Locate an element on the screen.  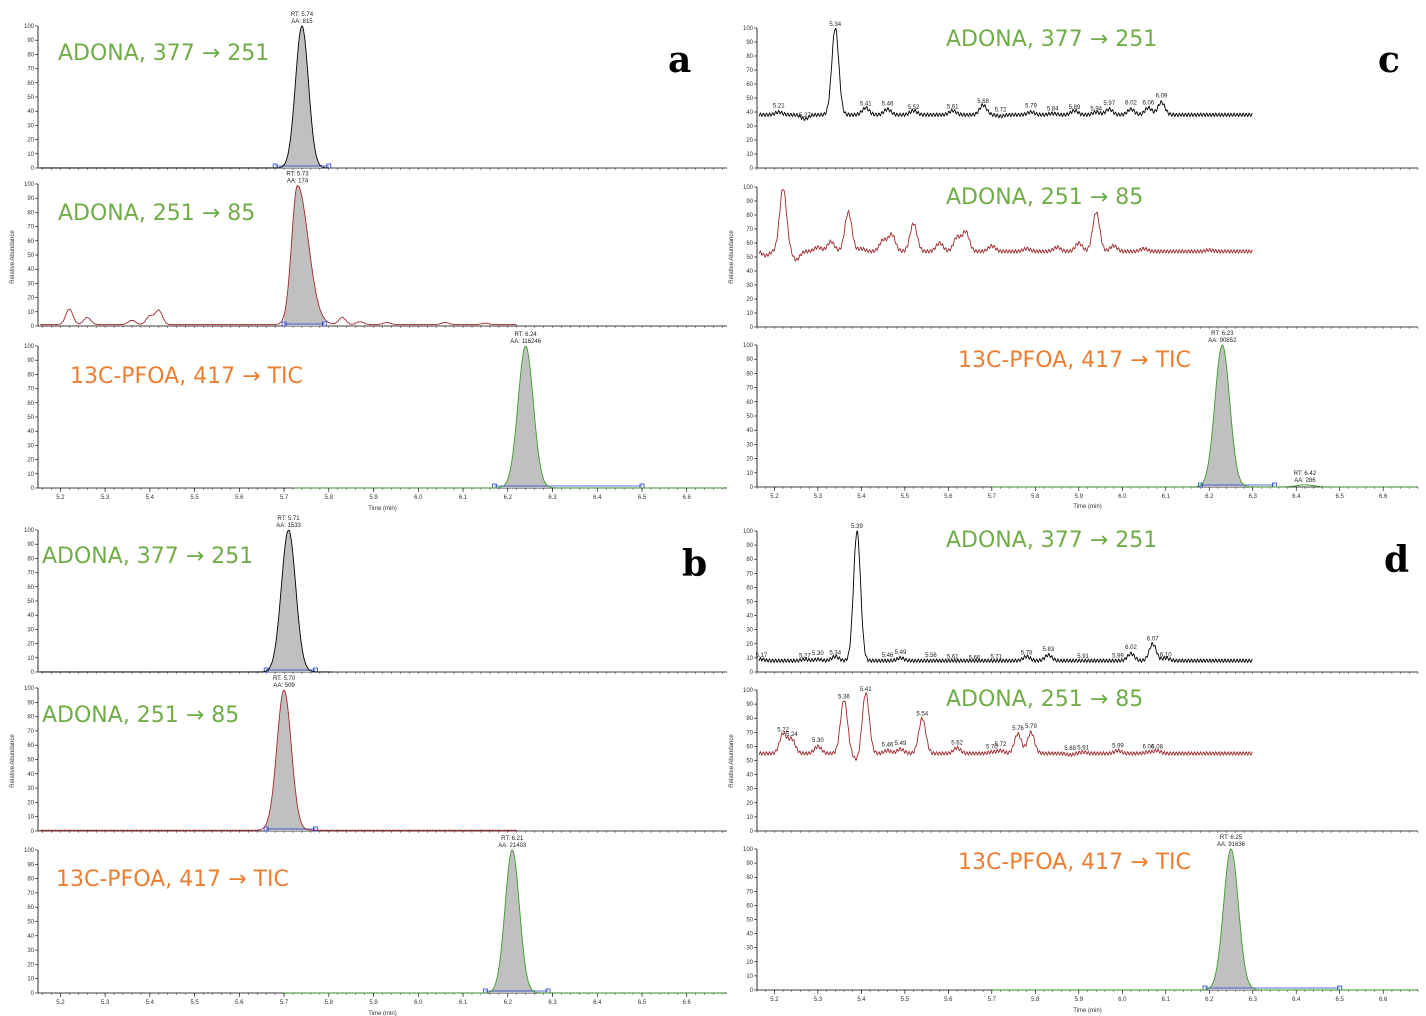
peak-label: 5.21 is located at coordinates (779, 106).